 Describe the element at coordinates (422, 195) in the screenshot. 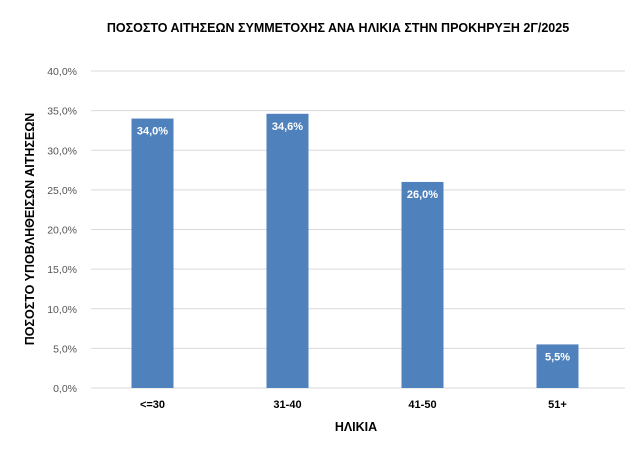

I see `data-label: 26,0%` at that location.